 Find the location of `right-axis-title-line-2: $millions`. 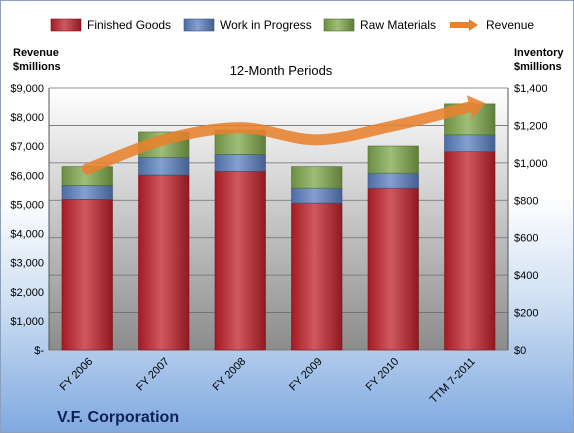

right-axis-title-line-2: $millions is located at coordinates (538, 67).